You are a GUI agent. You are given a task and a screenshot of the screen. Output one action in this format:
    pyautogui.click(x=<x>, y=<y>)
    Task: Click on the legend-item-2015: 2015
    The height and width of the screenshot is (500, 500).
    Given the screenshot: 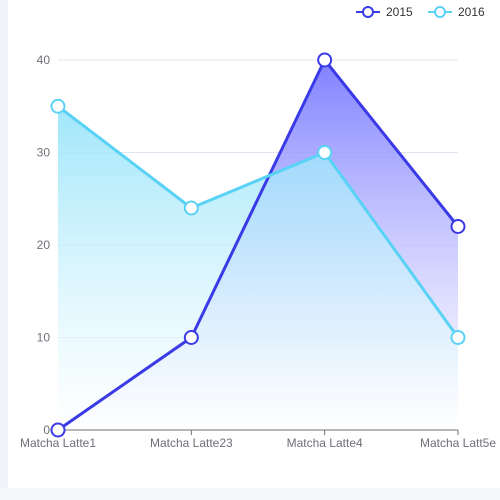 What is the action you would take?
    pyautogui.click(x=384, y=12)
    